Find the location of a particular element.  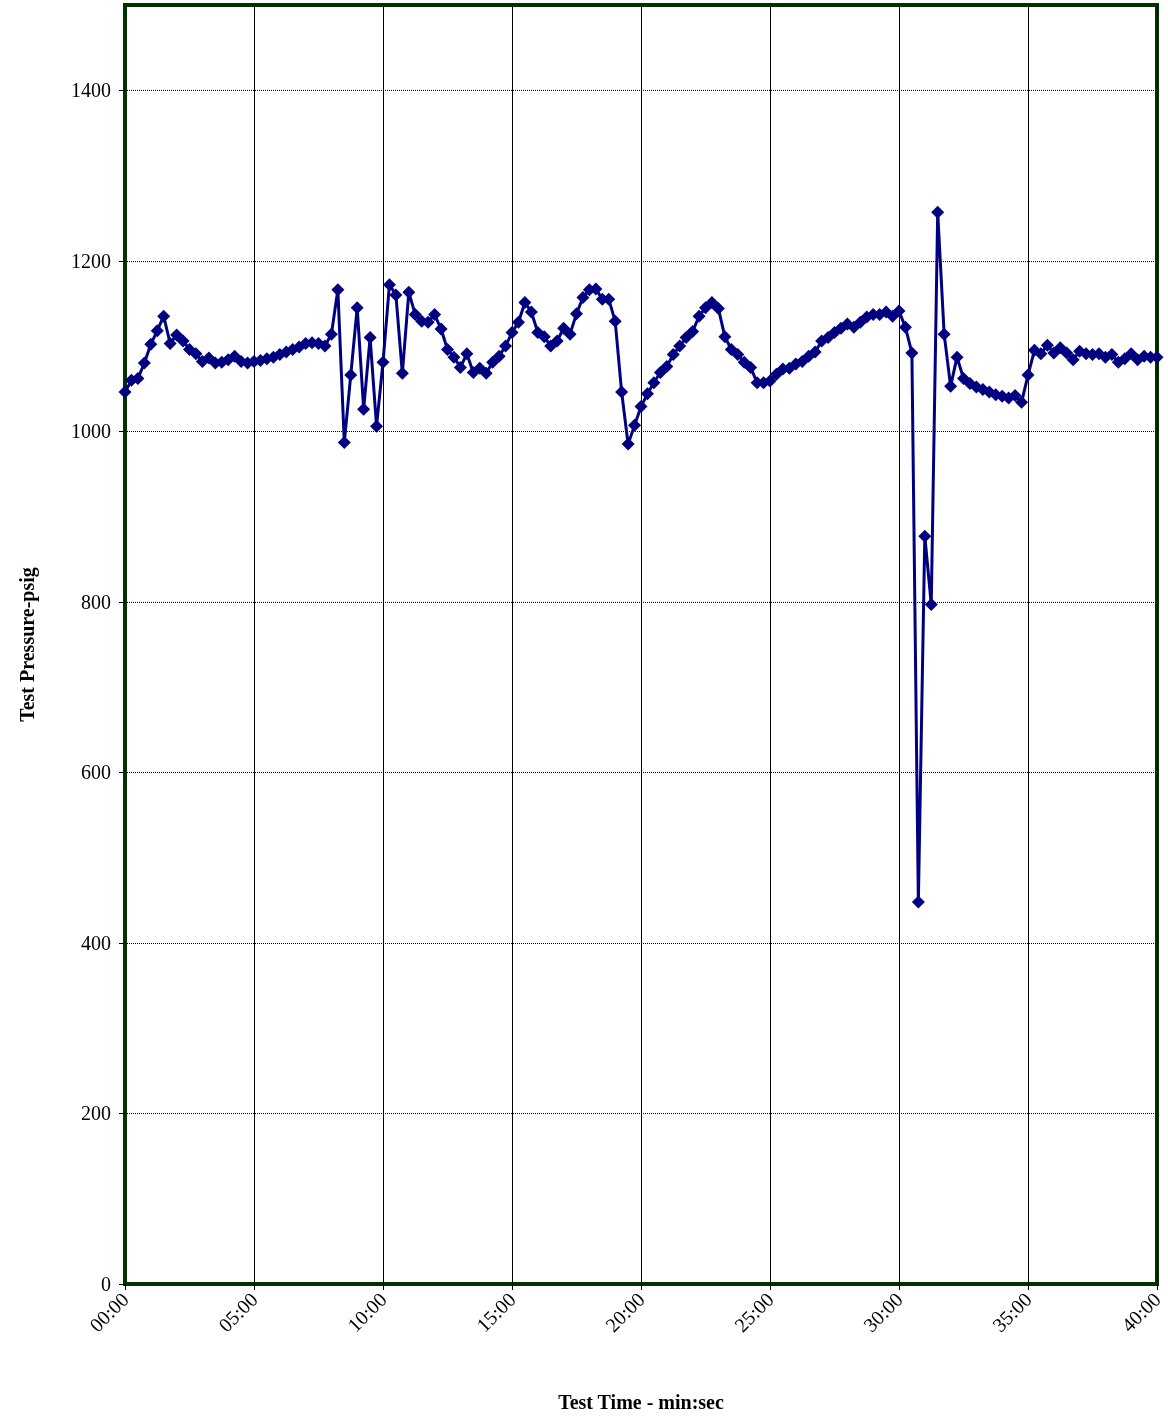

x-axis-title: Test Time - min:sec is located at coordinates (641, 1402).